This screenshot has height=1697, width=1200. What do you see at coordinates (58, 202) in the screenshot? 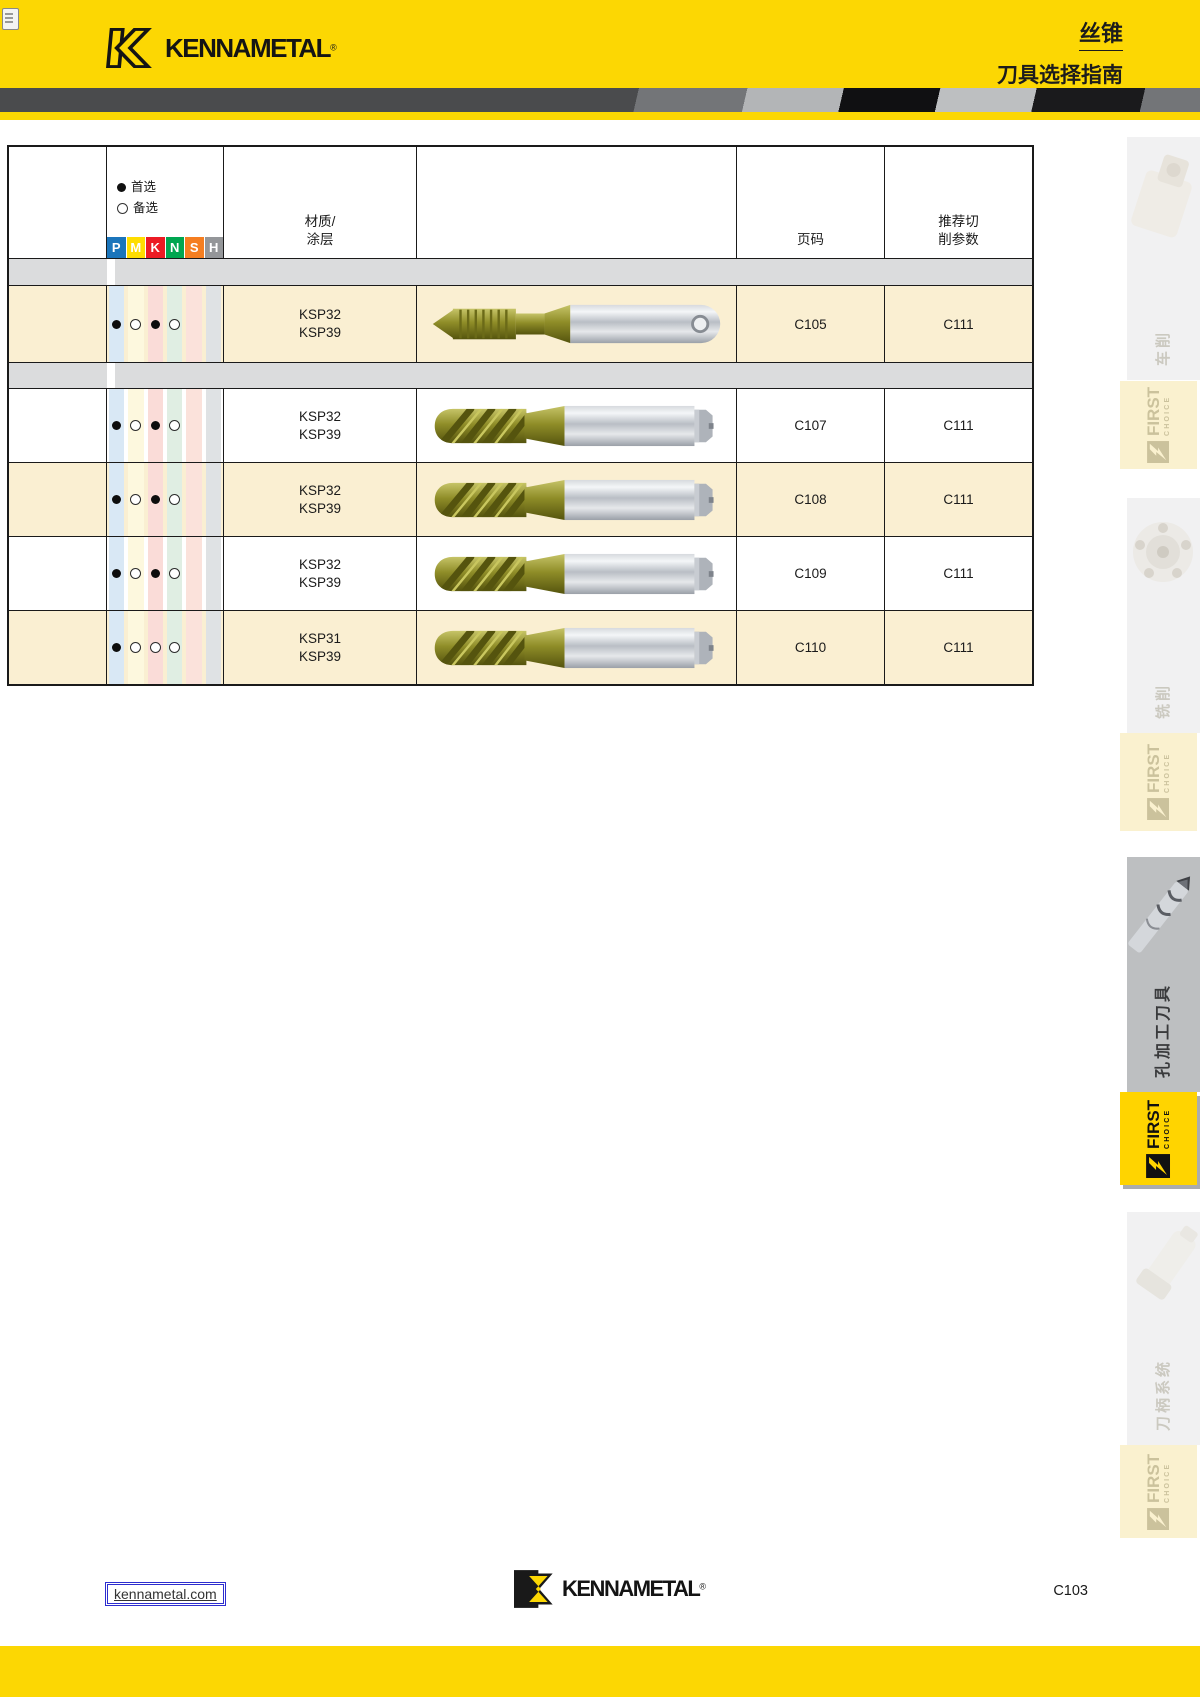
I see `header-cell-empty` at bounding box center [58, 202].